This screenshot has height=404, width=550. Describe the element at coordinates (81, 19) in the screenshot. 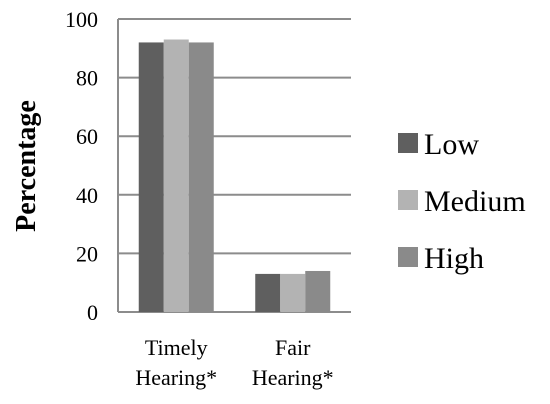

I see `y-tick-label: 100` at that location.